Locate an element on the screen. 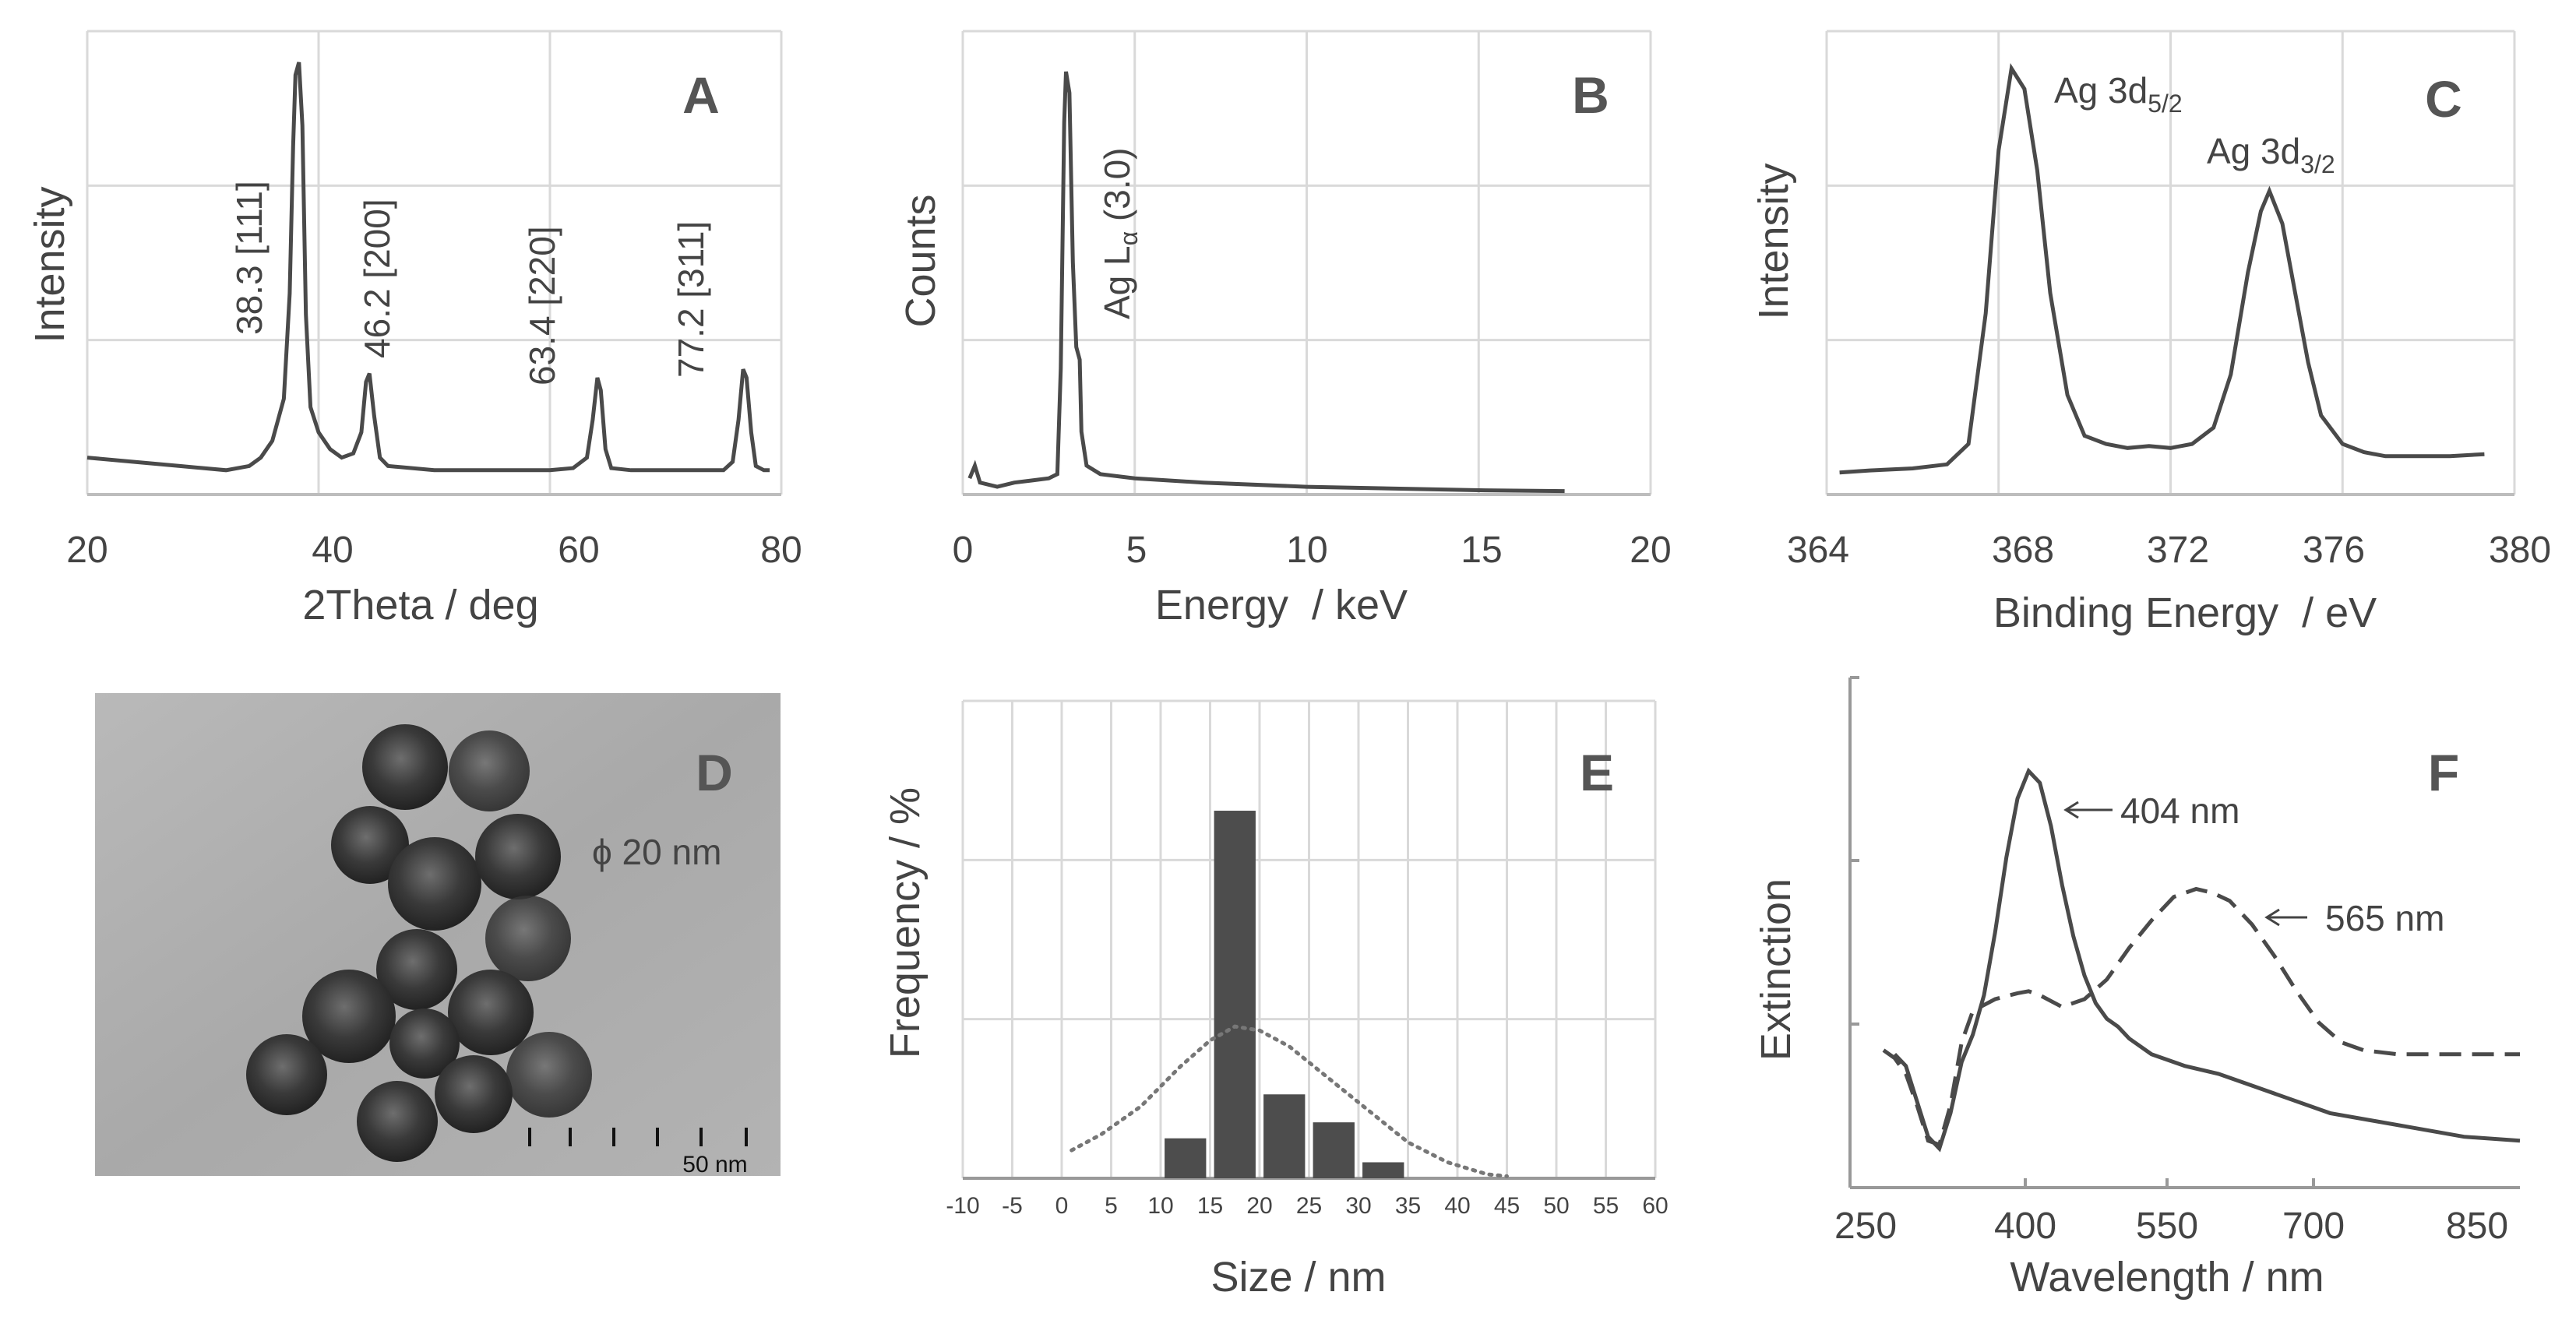 This screenshot has width=2576, height=1320. panel-a-xtick: 20 is located at coordinates (86, 550).